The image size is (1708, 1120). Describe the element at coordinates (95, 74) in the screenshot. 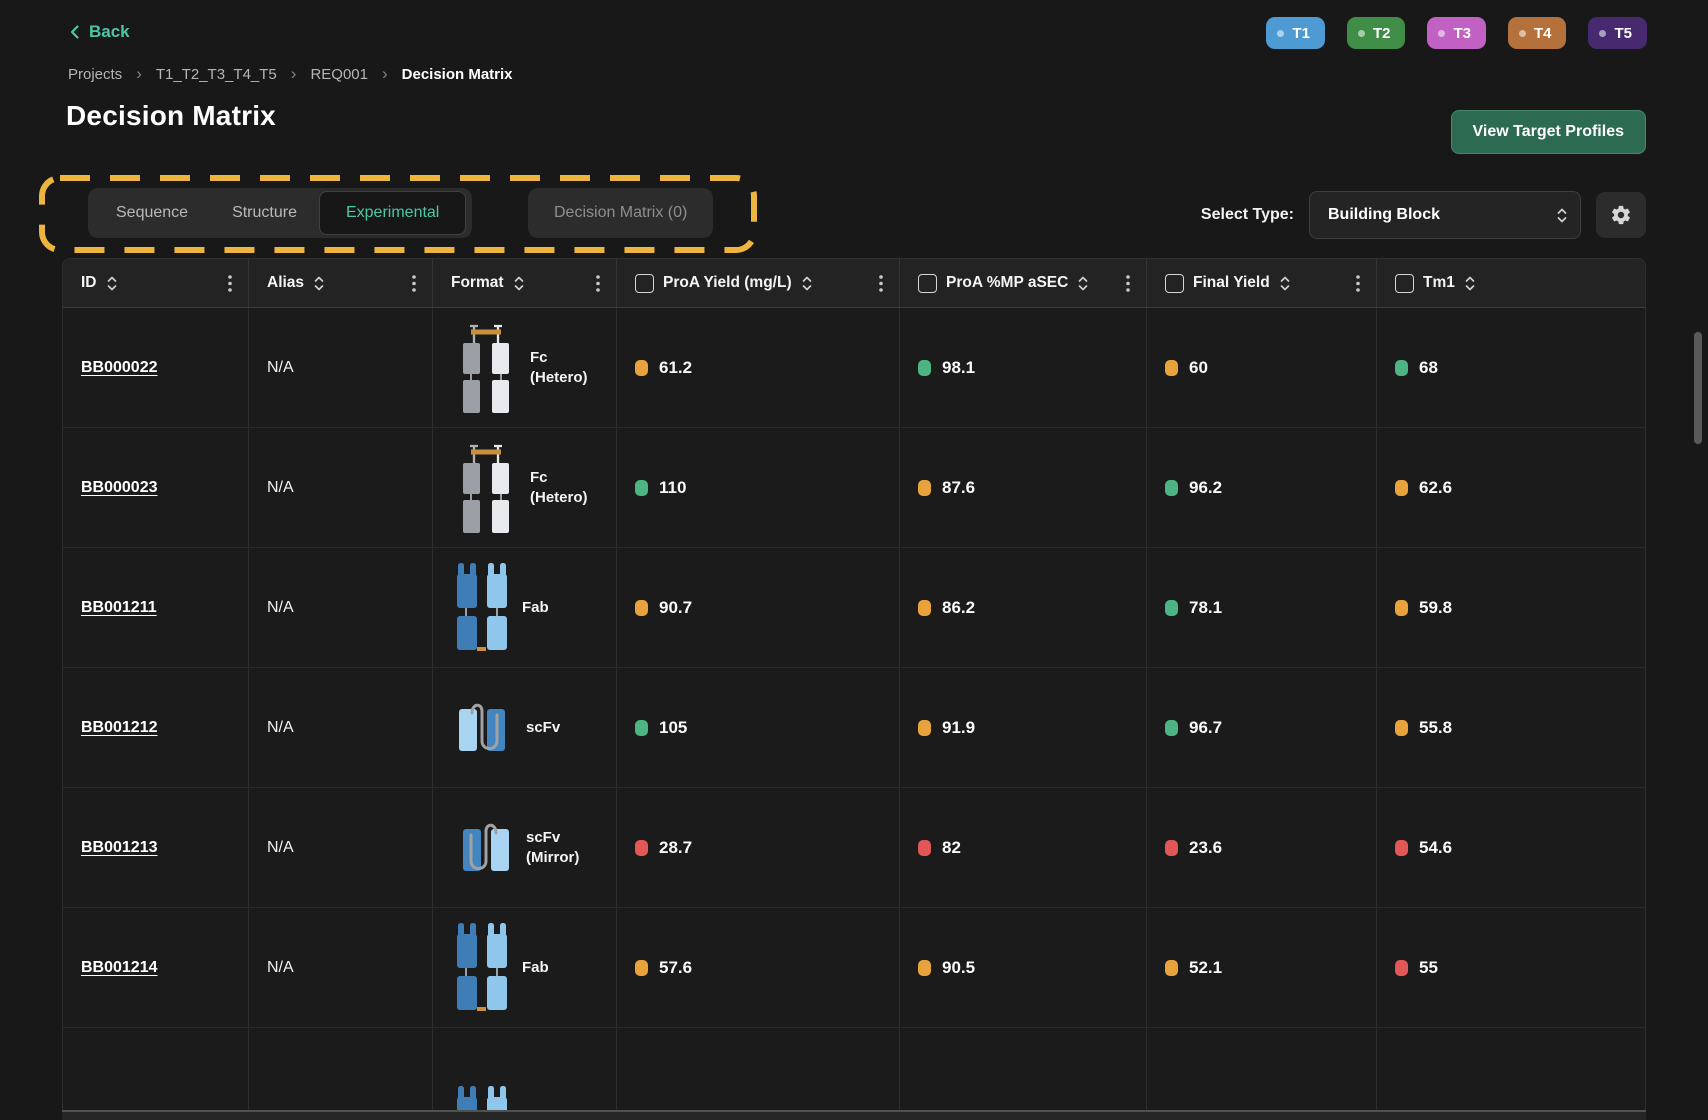

I see `breadcrumb-item-projects: Projects` at that location.